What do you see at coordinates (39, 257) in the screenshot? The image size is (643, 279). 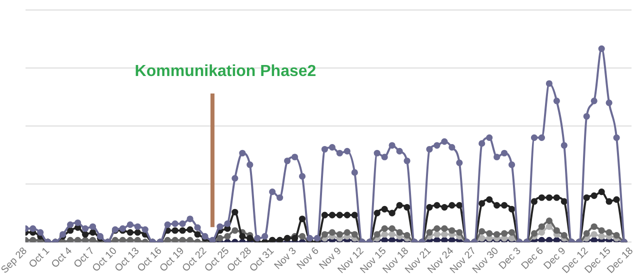 I see `x-tick-label: Oct 1` at bounding box center [39, 257].